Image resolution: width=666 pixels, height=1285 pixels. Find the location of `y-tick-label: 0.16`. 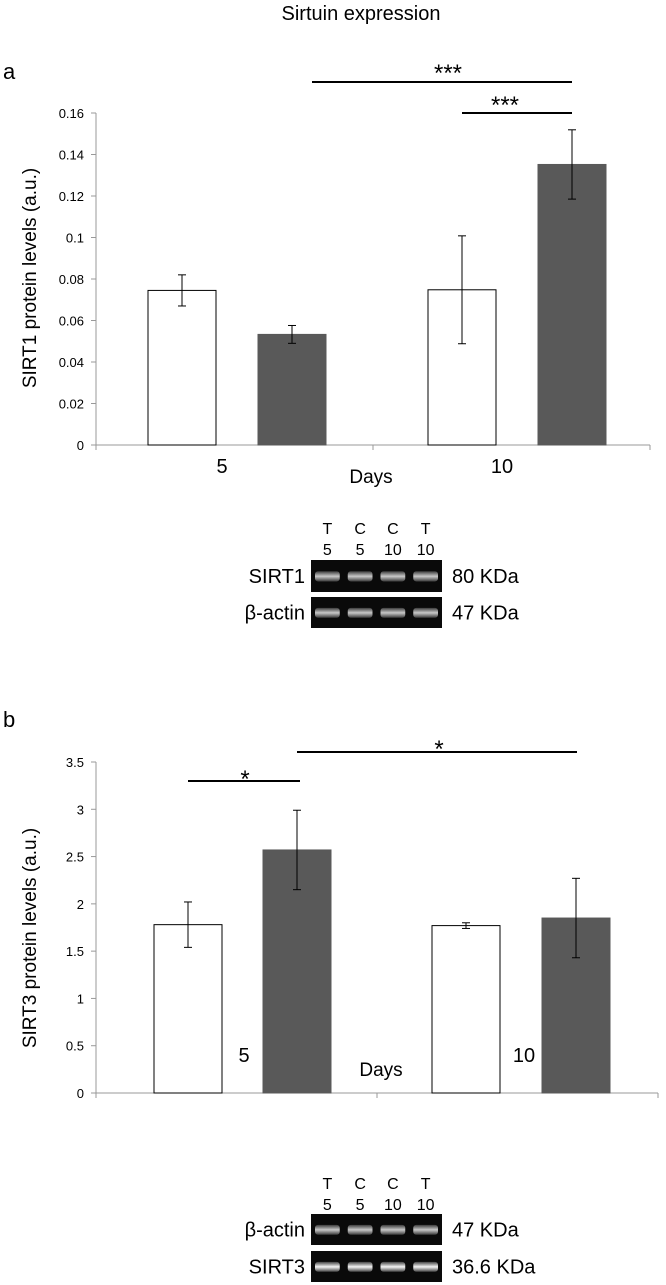

y-tick-label: 0.16 is located at coordinates (71, 113).